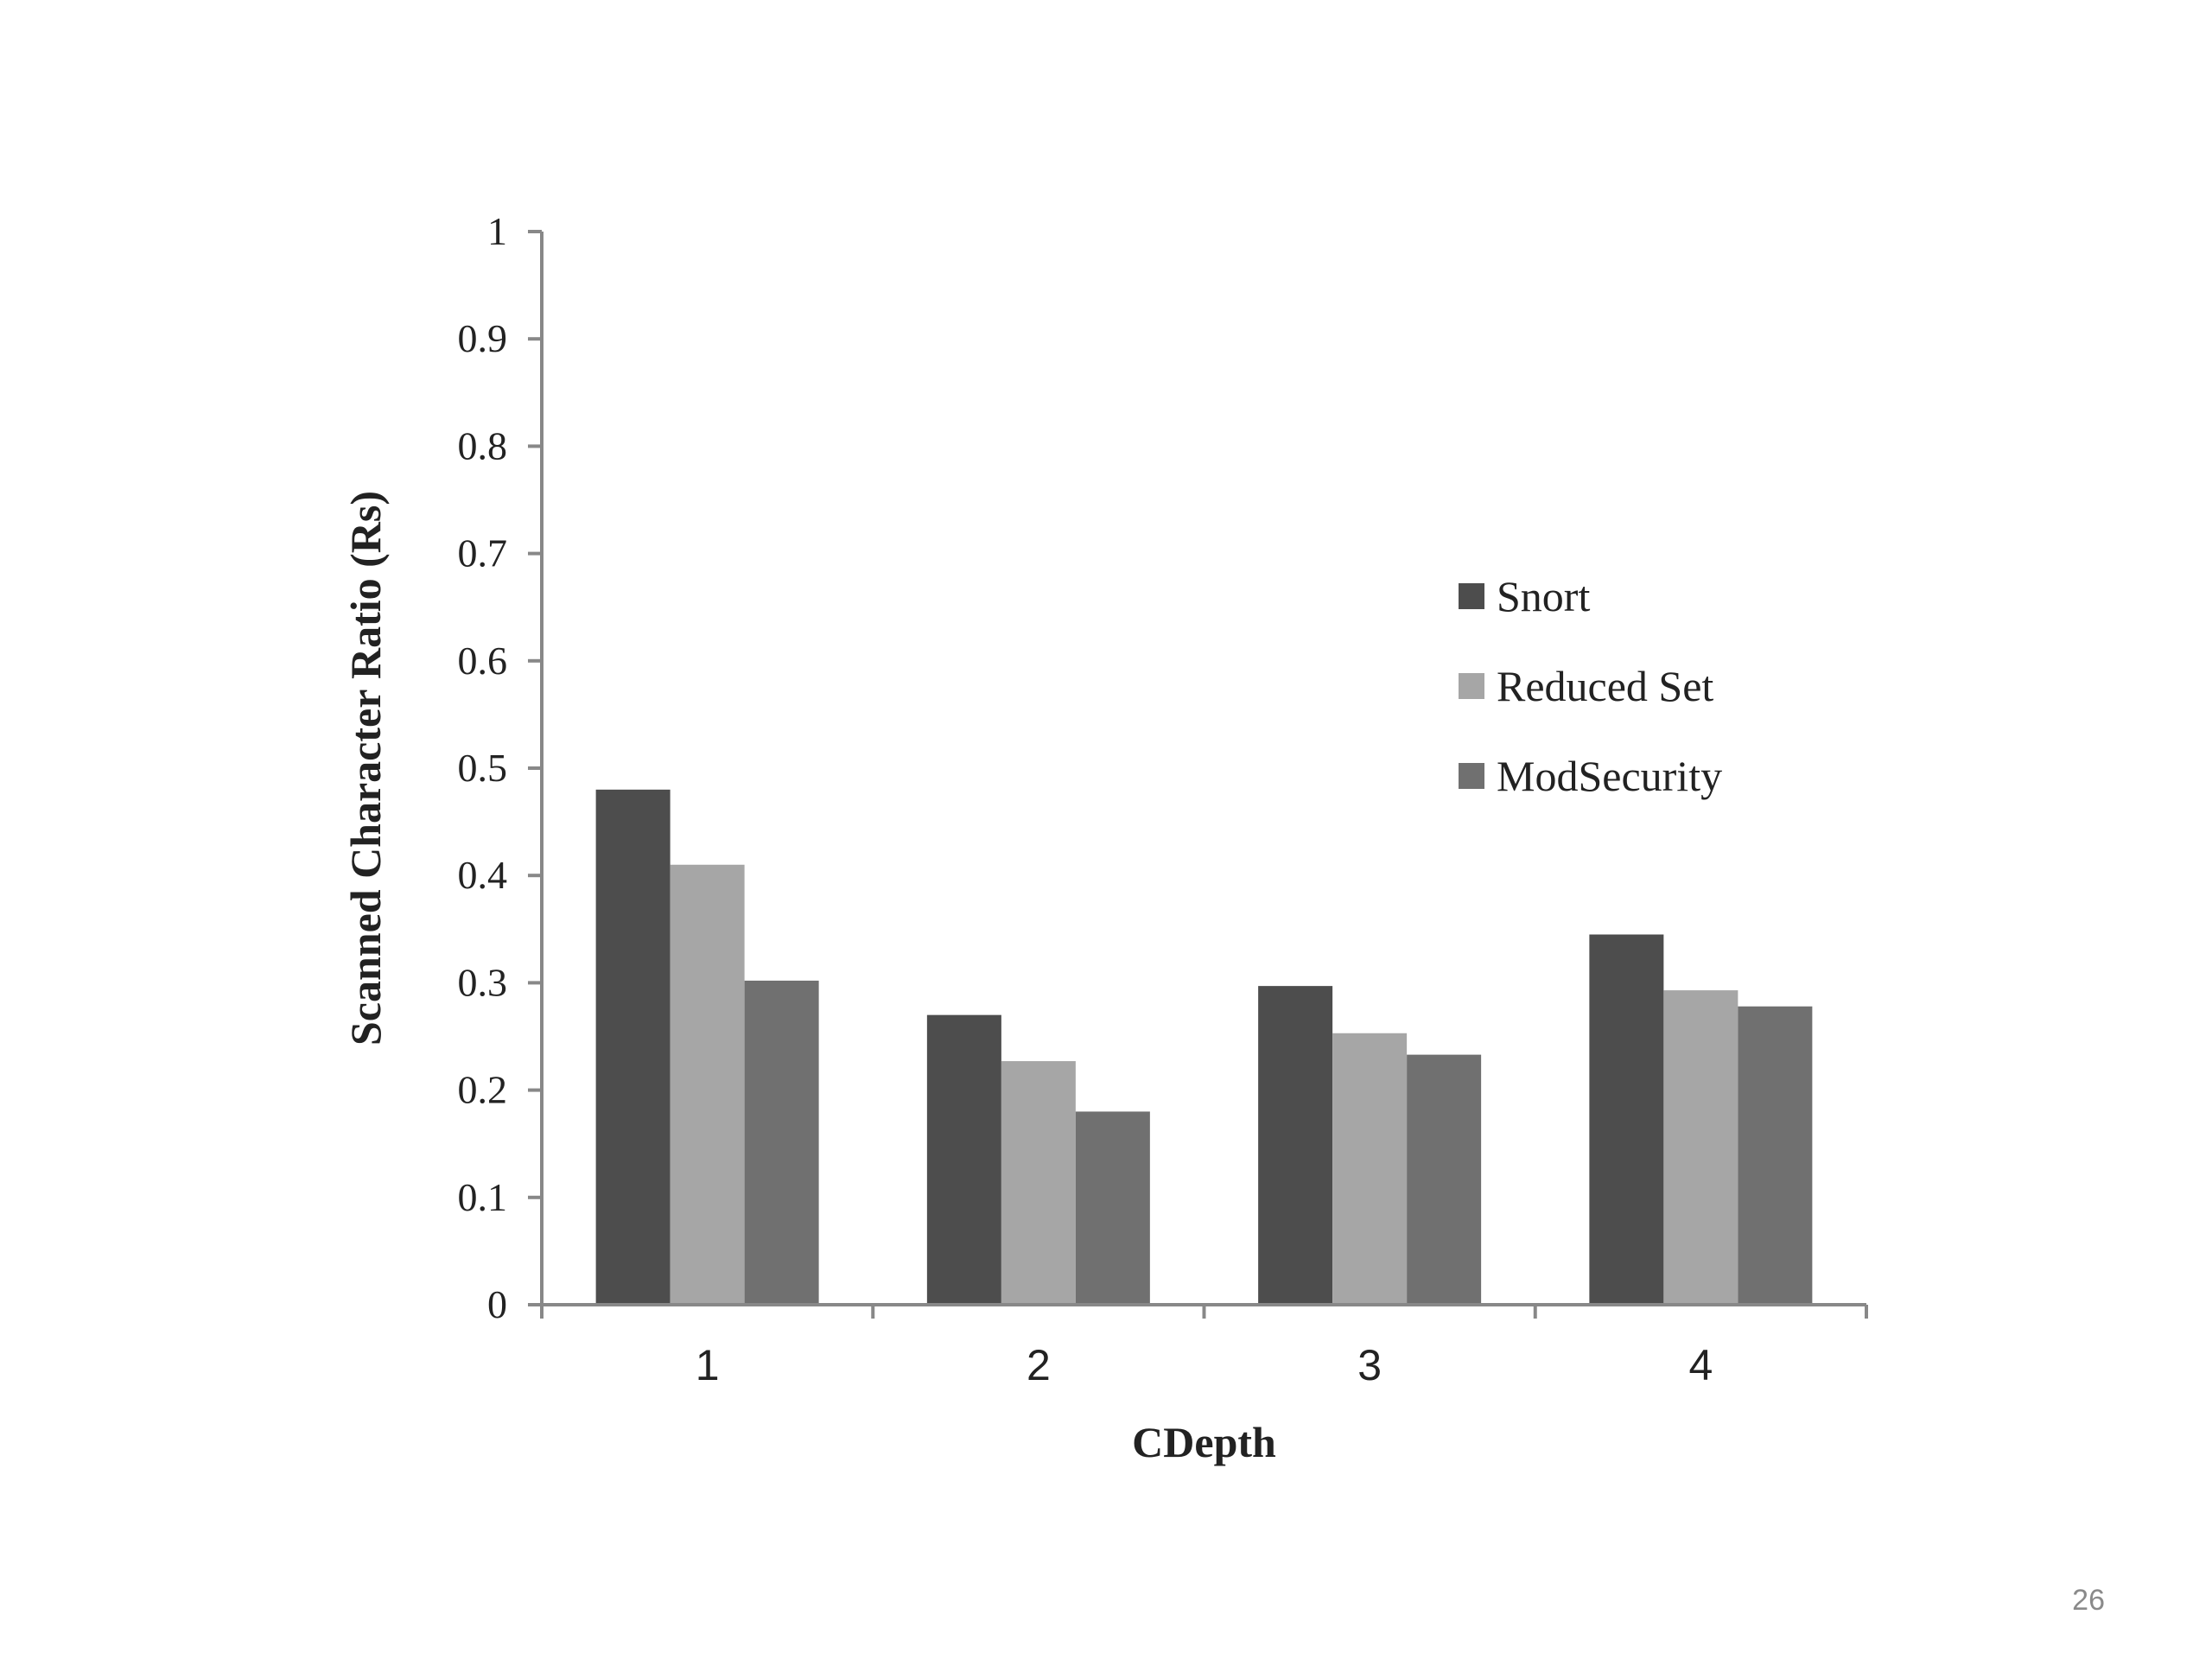 The width and height of the screenshot is (2212, 1659). Describe the element at coordinates (483, 982) in the screenshot. I see `y-tick-label: 0.3` at that location.